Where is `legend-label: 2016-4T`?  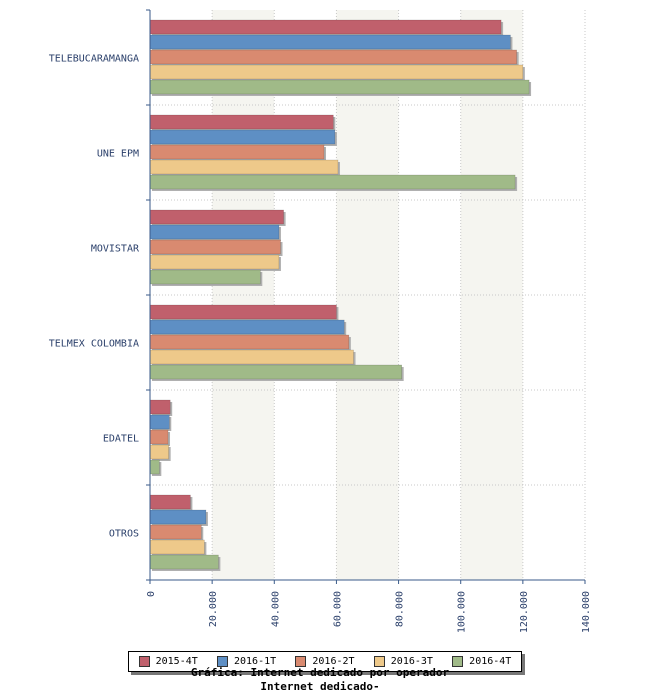
legend-label: 2016-4T is located at coordinates (490, 661).